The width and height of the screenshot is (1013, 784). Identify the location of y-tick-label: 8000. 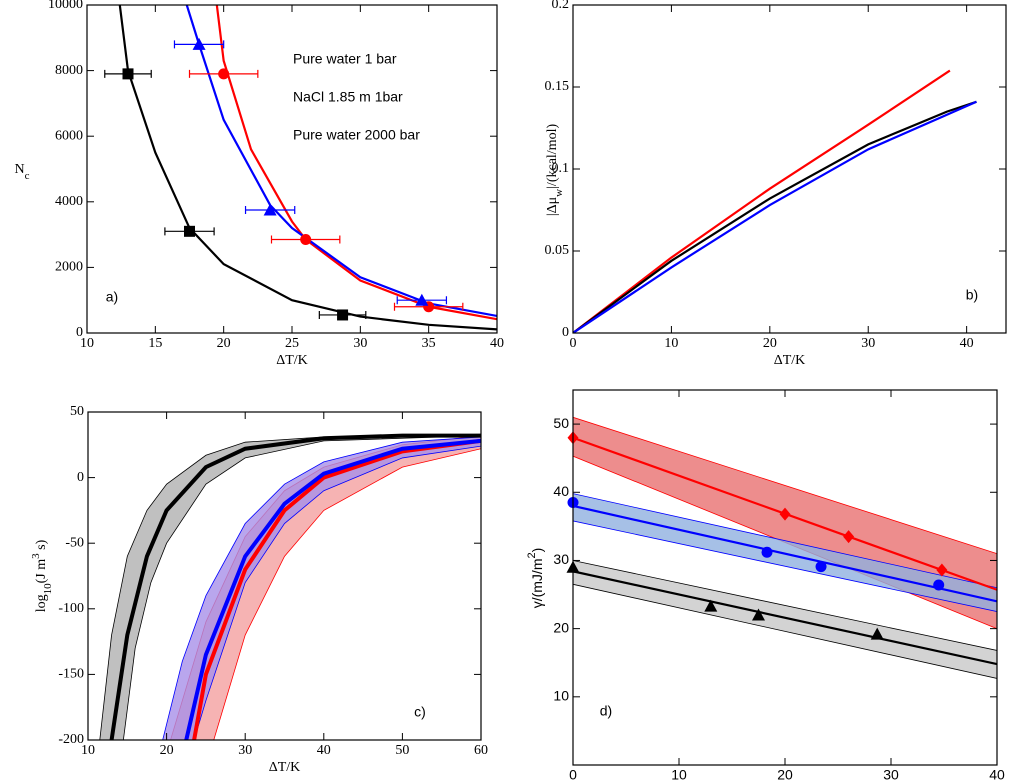
(69, 70).